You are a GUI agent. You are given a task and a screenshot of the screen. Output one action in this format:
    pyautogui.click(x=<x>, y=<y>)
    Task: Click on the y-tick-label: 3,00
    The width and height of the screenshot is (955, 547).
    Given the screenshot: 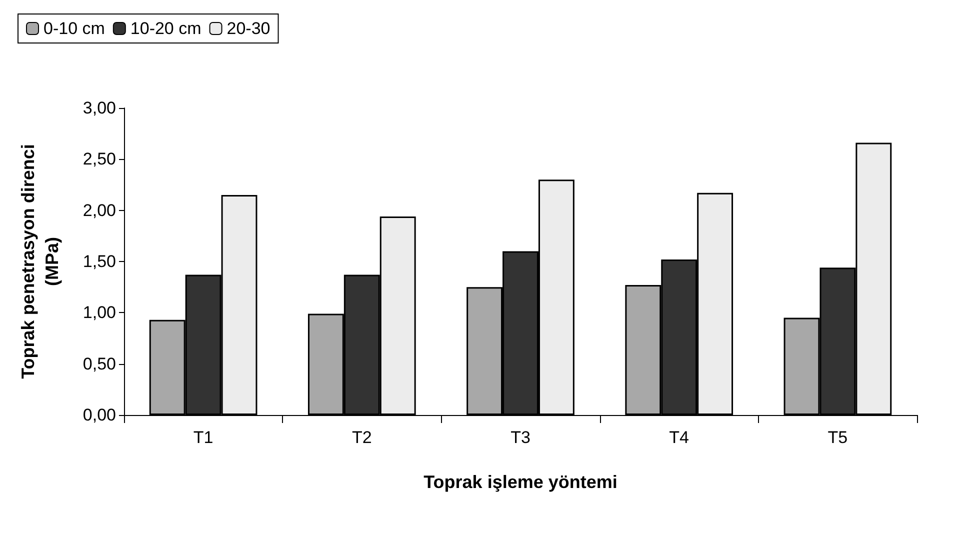 What is the action you would take?
    pyautogui.click(x=99, y=108)
    